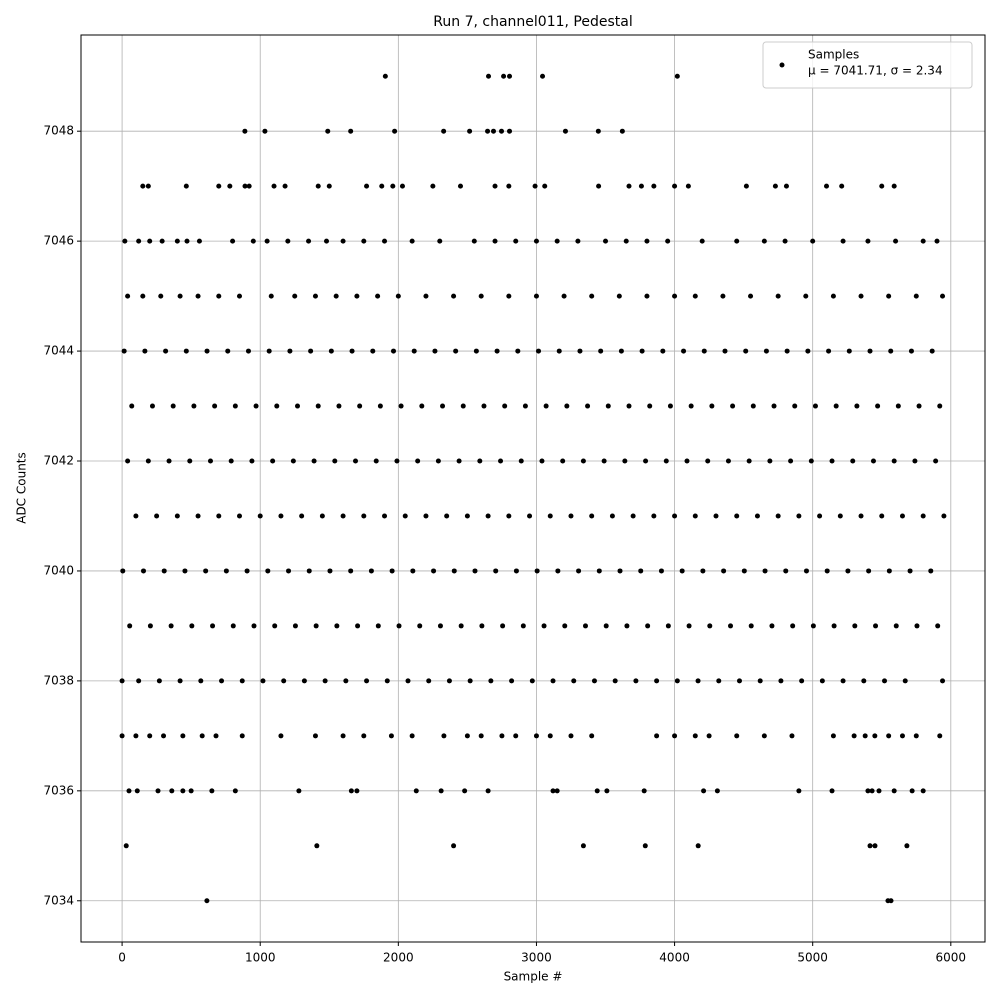 This screenshot has height=1000, width=1000. What do you see at coordinates (58, 131) in the screenshot?
I see `y-tick-label: 7048` at bounding box center [58, 131].